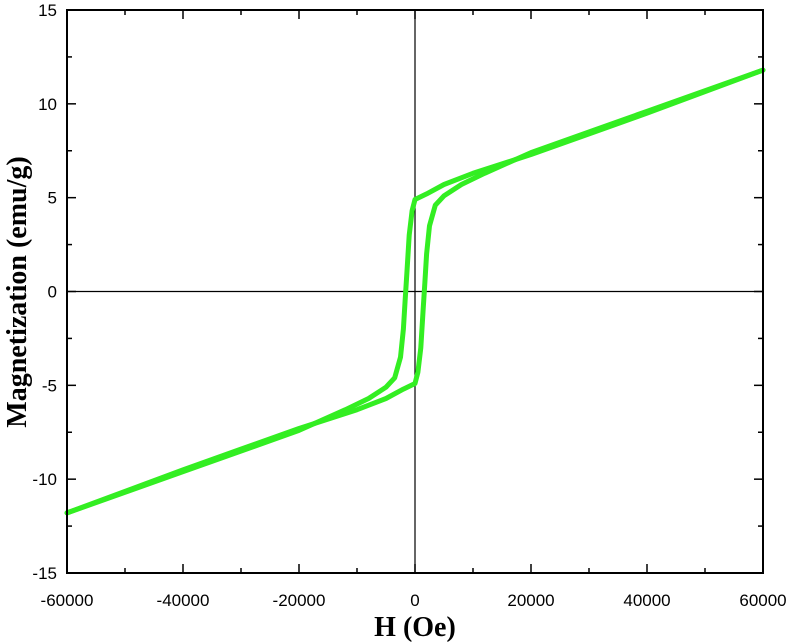  Describe the element at coordinates (47, 104) in the screenshot. I see `y-tick-label: 10` at that location.